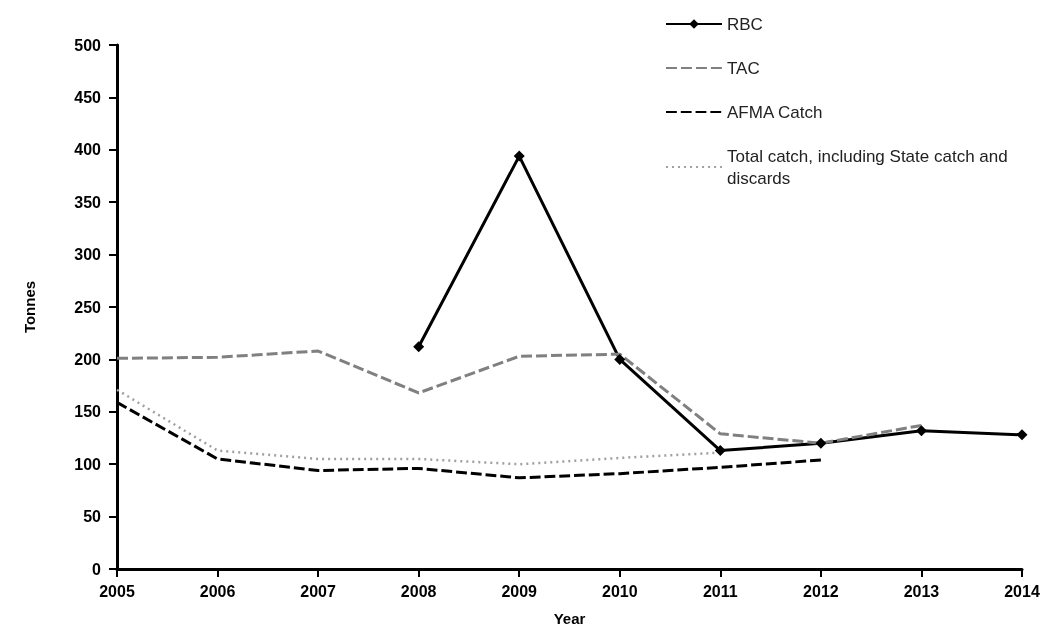 This screenshot has height=644, width=1058. What do you see at coordinates (88, 359) in the screenshot?
I see `y-tick-label: 200` at bounding box center [88, 359].